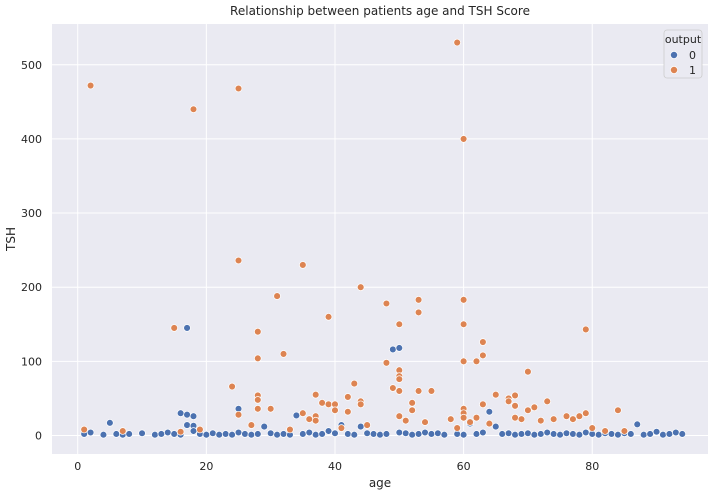 The width and height of the screenshot is (725, 496). Describe the element at coordinates (77, 466) in the screenshot. I see `x-tick-label: 0` at that location.